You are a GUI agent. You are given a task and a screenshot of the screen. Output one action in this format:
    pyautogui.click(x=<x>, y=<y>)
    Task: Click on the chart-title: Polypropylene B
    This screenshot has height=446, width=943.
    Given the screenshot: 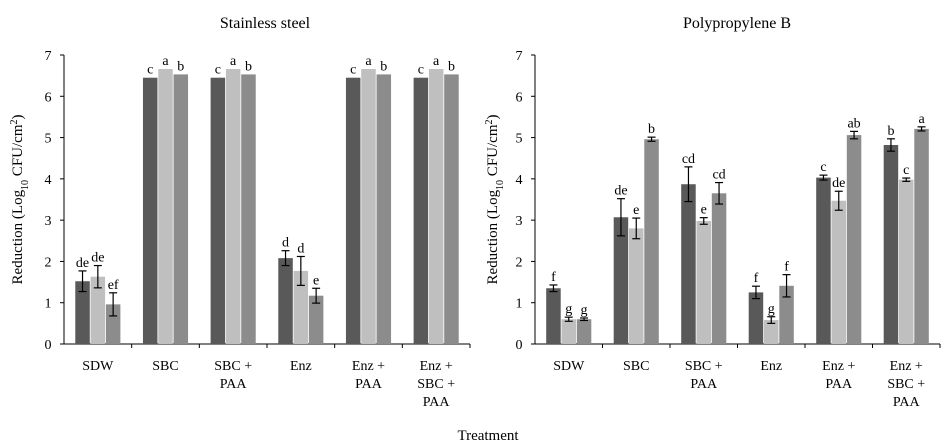 What is the action you would take?
    pyautogui.click(x=737, y=23)
    